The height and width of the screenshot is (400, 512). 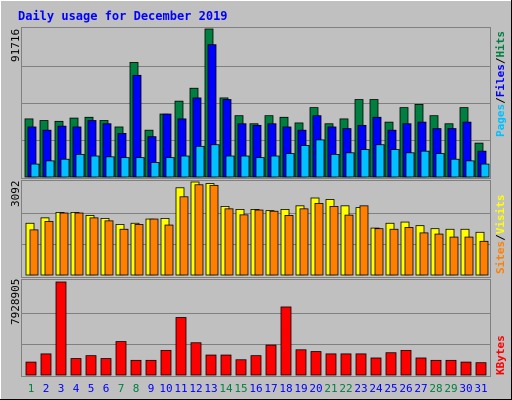 What do you see at coordinates (450, 388) in the screenshot?
I see `x-tick-label-day-29: 29` at bounding box center [450, 388].